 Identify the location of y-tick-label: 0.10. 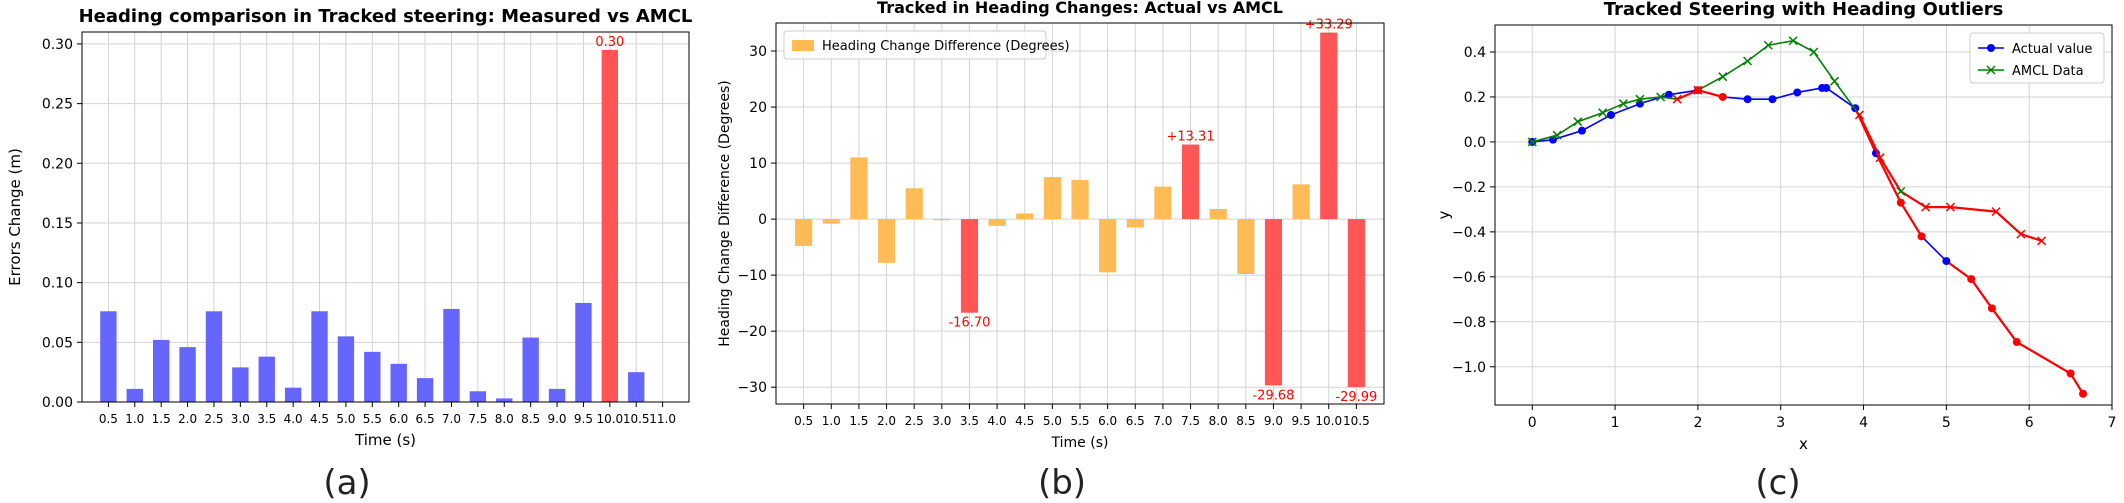
(57, 284).